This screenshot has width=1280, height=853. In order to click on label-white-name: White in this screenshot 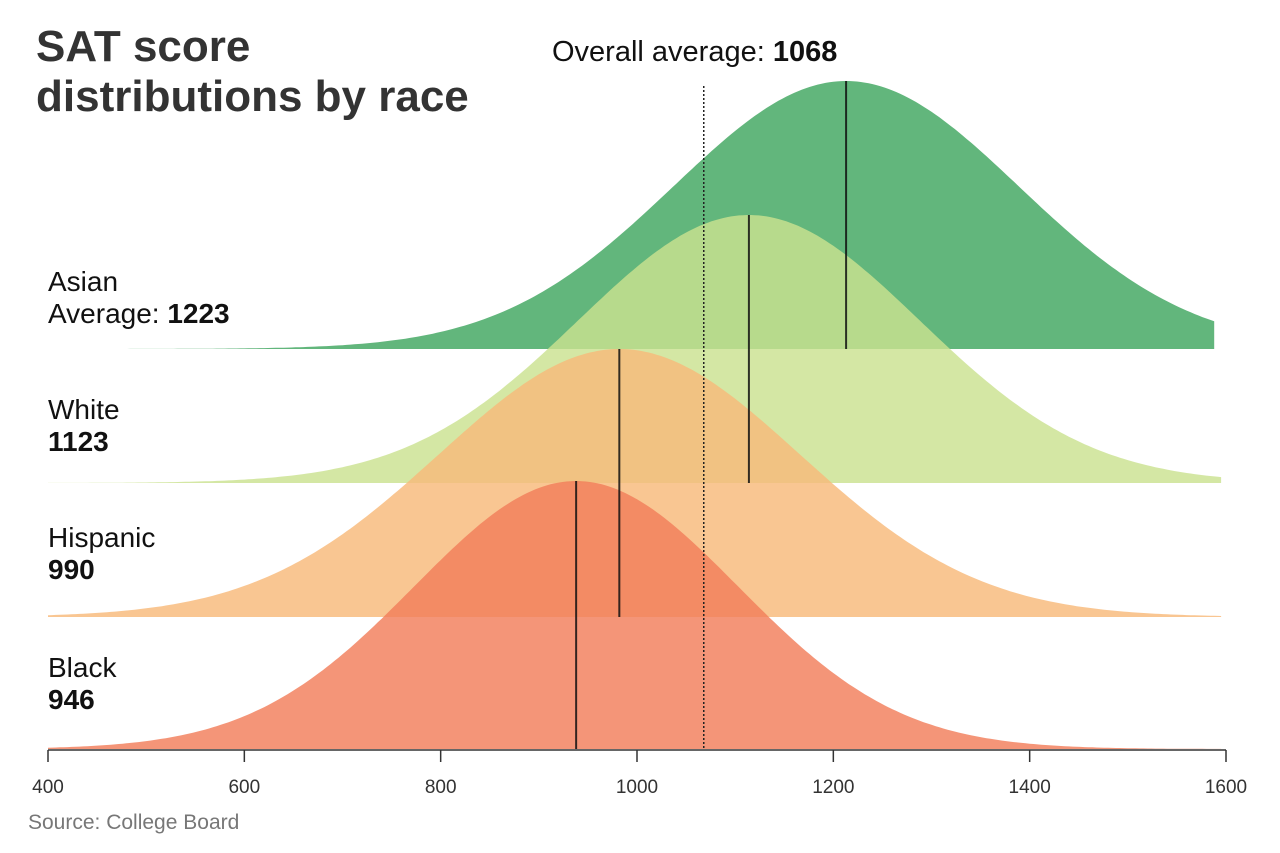, I will do `click(84, 409)`.